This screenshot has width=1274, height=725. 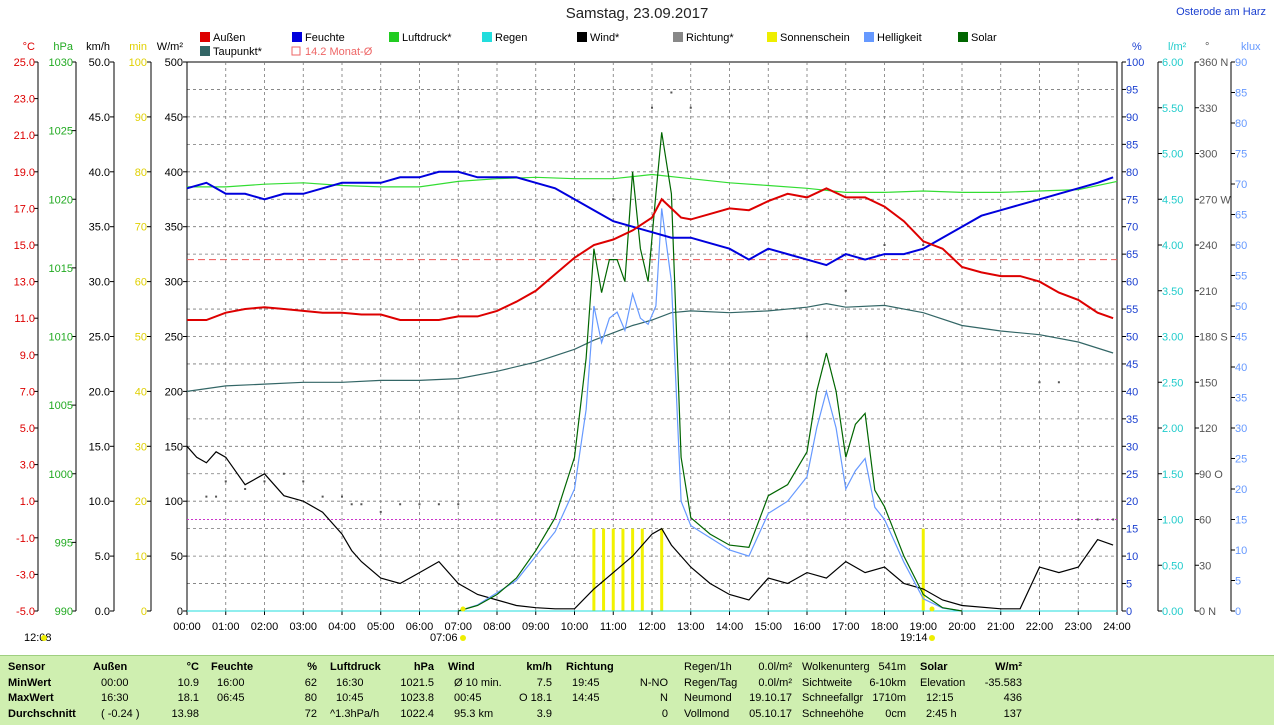 What do you see at coordinates (138, 63) in the screenshot?
I see `axis-label-min: 100` at bounding box center [138, 63].